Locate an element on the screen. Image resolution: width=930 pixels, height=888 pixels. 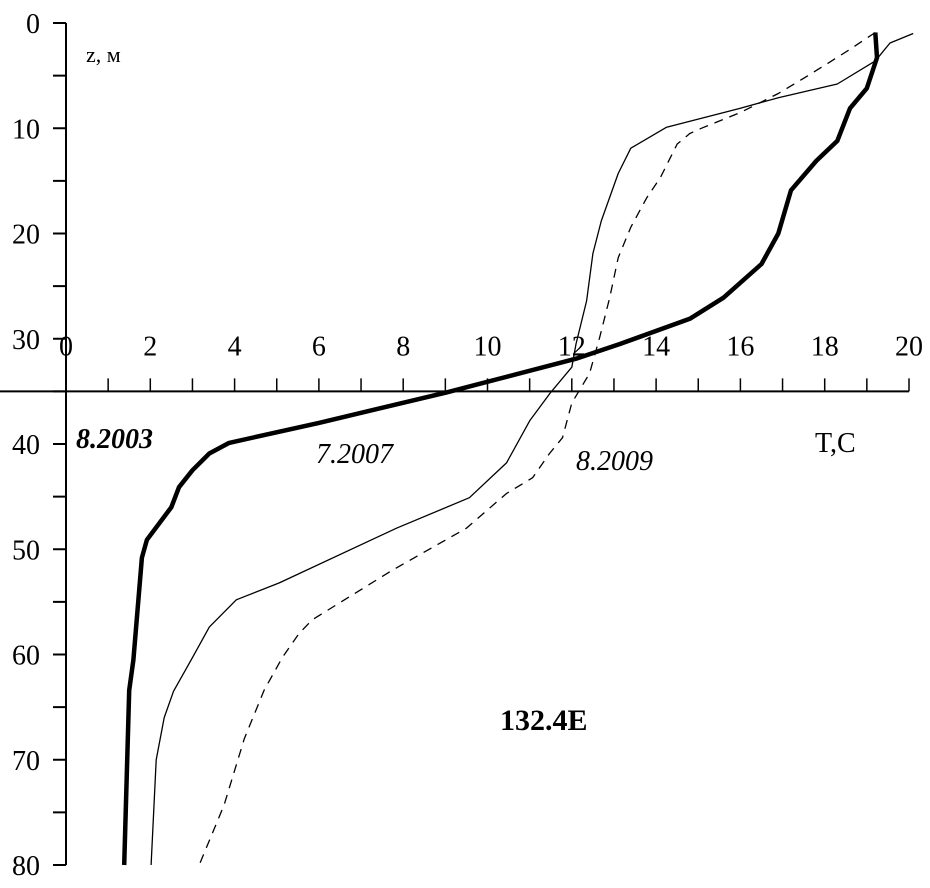
x-axis-title: T,C is located at coordinates (835, 443).